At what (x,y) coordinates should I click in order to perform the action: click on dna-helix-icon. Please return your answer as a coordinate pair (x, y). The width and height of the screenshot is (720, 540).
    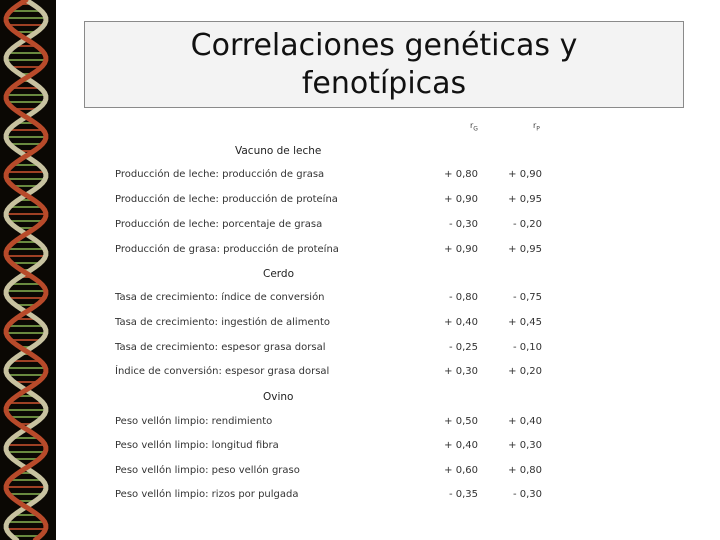
    Looking at the image, I should click on (26, 270).